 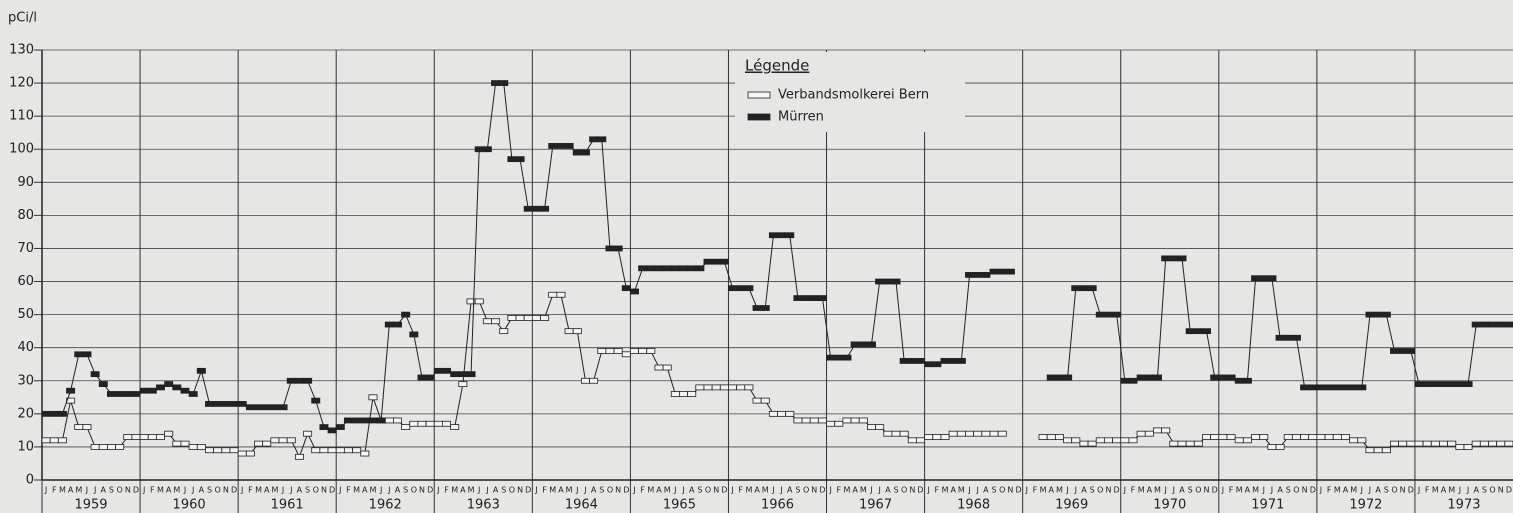 What do you see at coordinates (1002, 490) in the screenshot?
I see `x-tick-label: O` at bounding box center [1002, 490].